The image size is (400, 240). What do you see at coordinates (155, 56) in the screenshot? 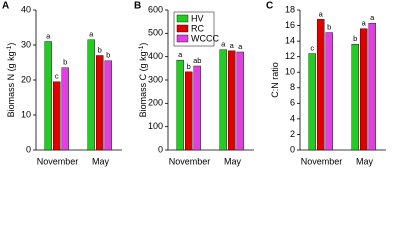
I see `y-tick-label: 400` at bounding box center [155, 56].